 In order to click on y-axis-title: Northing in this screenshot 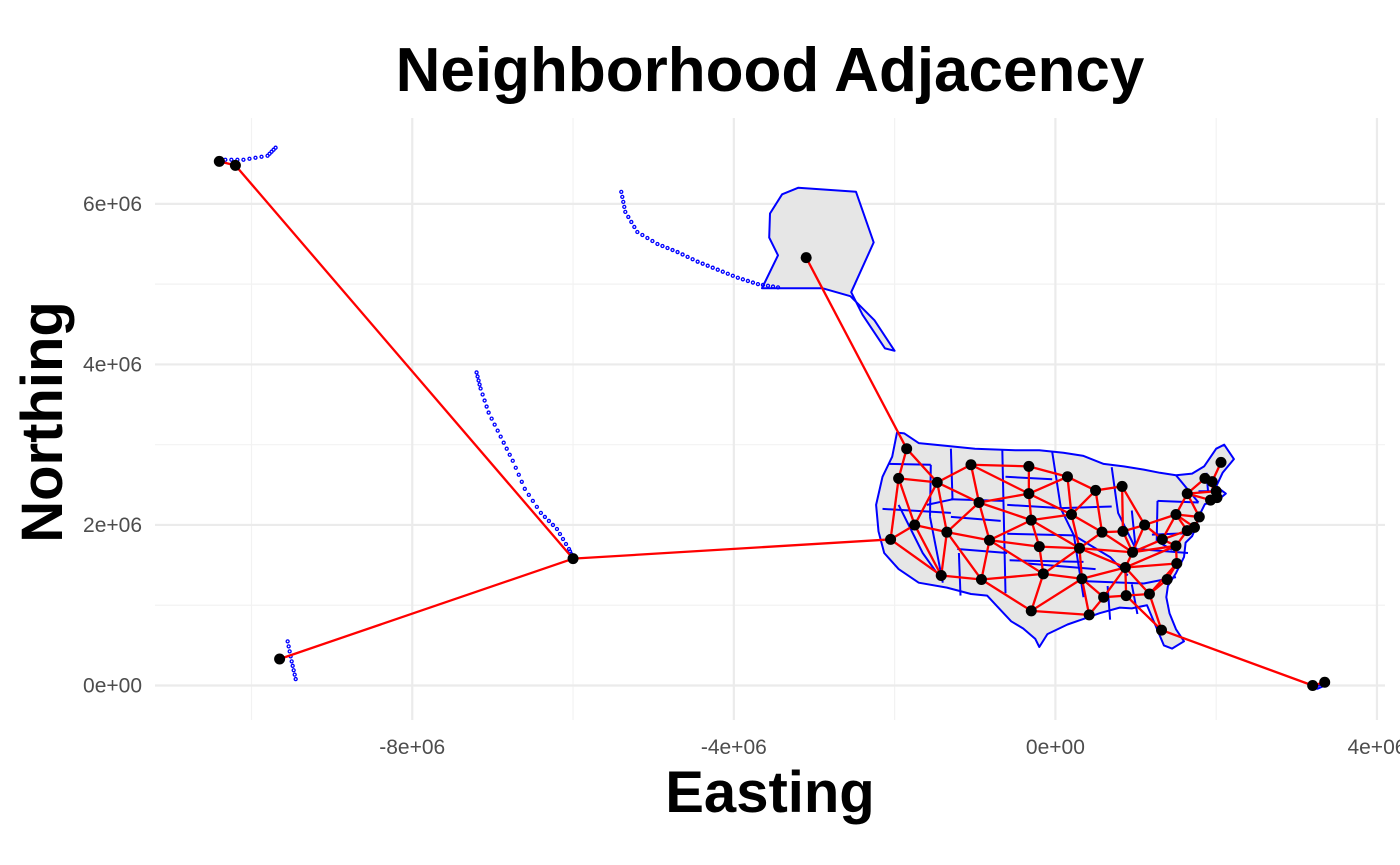, I will do `click(42, 422)`.